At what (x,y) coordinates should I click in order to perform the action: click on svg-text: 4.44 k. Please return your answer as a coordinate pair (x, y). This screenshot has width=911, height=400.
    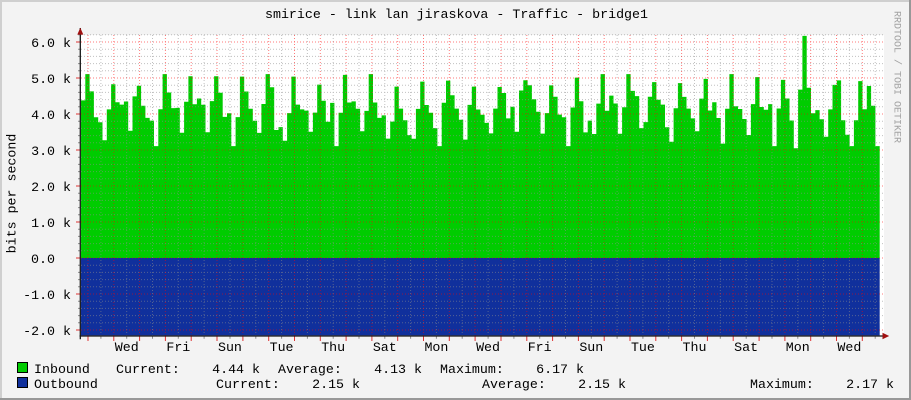
    Looking at the image, I should click on (236, 369).